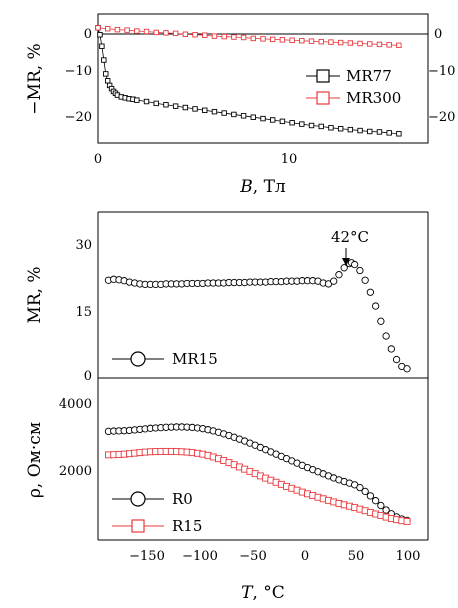 This screenshot has height=608, width=458. What do you see at coordinates (75, 471) in the screenshot?
I see `bottom-y-tick-0: 2000` at bounding box center [75, 471].